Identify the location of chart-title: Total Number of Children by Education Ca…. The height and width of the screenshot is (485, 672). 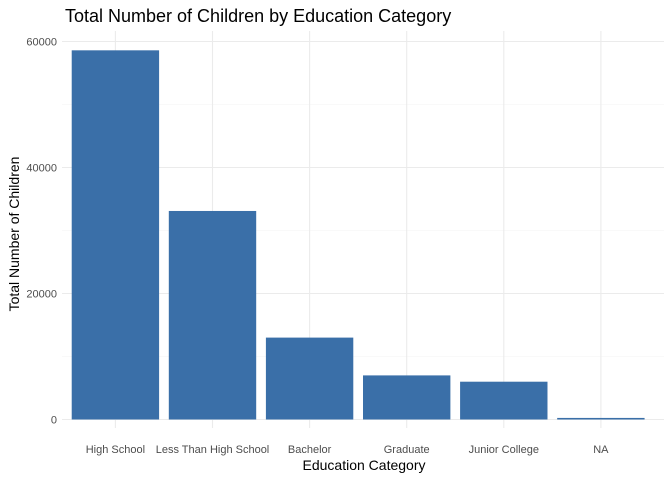
(258, 16).